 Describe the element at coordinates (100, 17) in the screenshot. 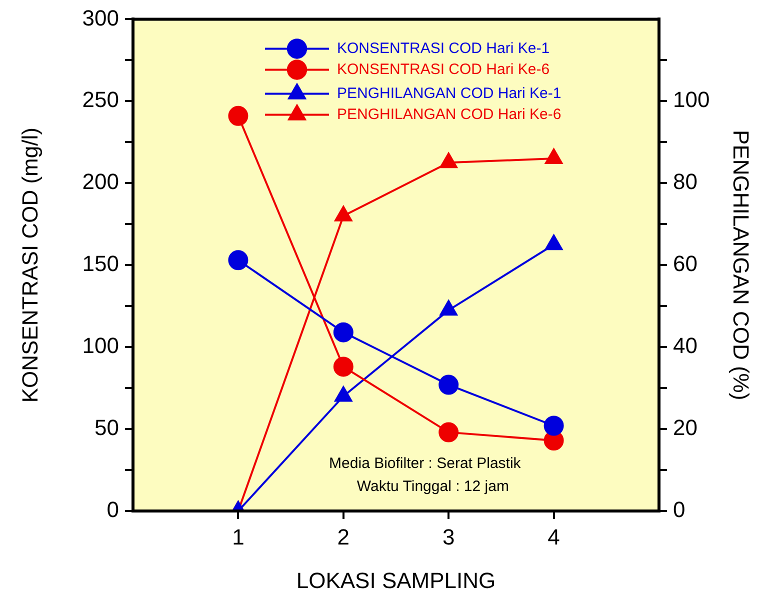

I see `y-tick-label: 300` at that location.